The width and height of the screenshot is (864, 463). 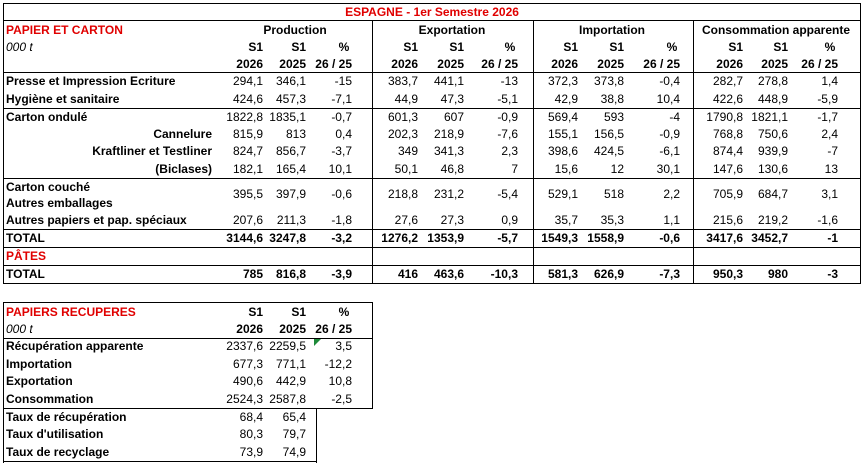 I want to click on row-label: TOTAL, so click(x=25, y=274).